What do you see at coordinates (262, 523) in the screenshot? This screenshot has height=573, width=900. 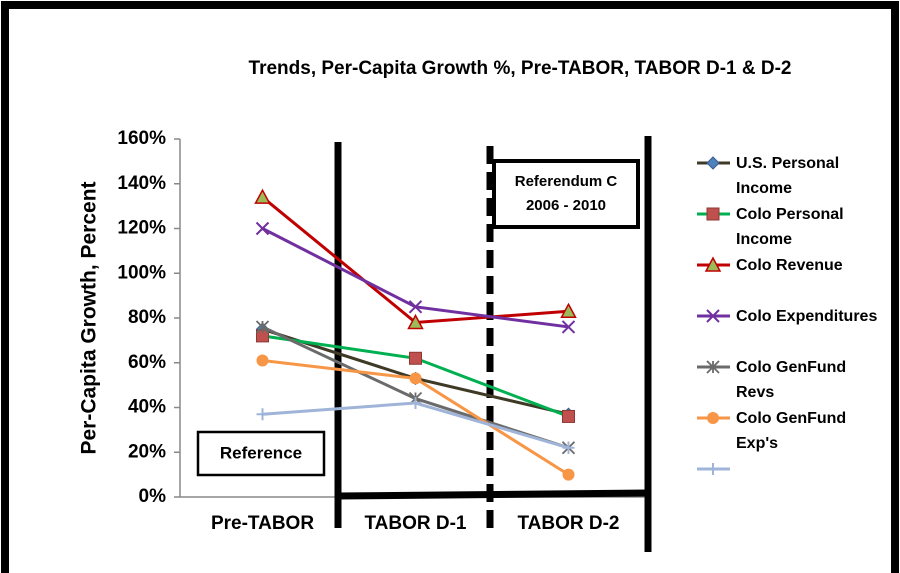 I see `x-tick-label: Pre-TABOR` at bounding box center [262, 523].